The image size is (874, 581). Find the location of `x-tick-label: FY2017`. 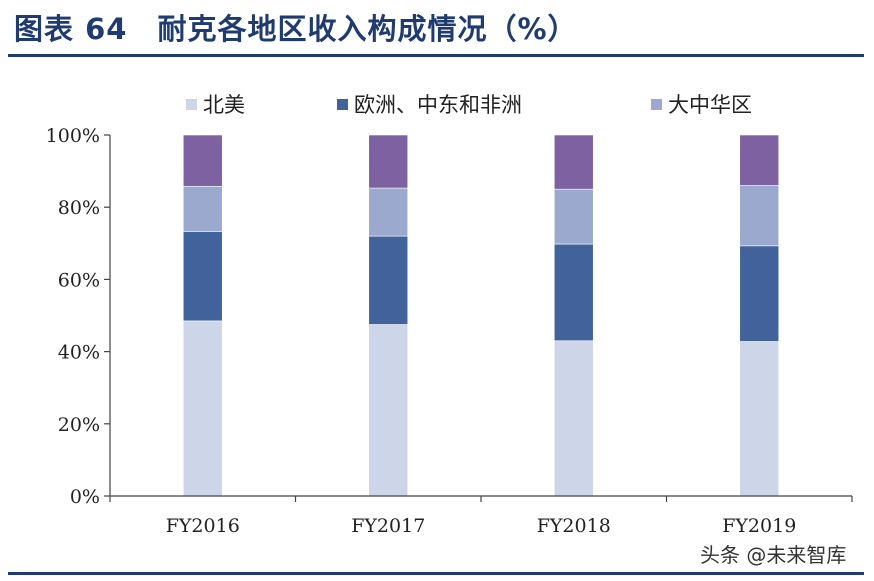

x-tick-label: FY2017 is located at coordinates (388, 526).